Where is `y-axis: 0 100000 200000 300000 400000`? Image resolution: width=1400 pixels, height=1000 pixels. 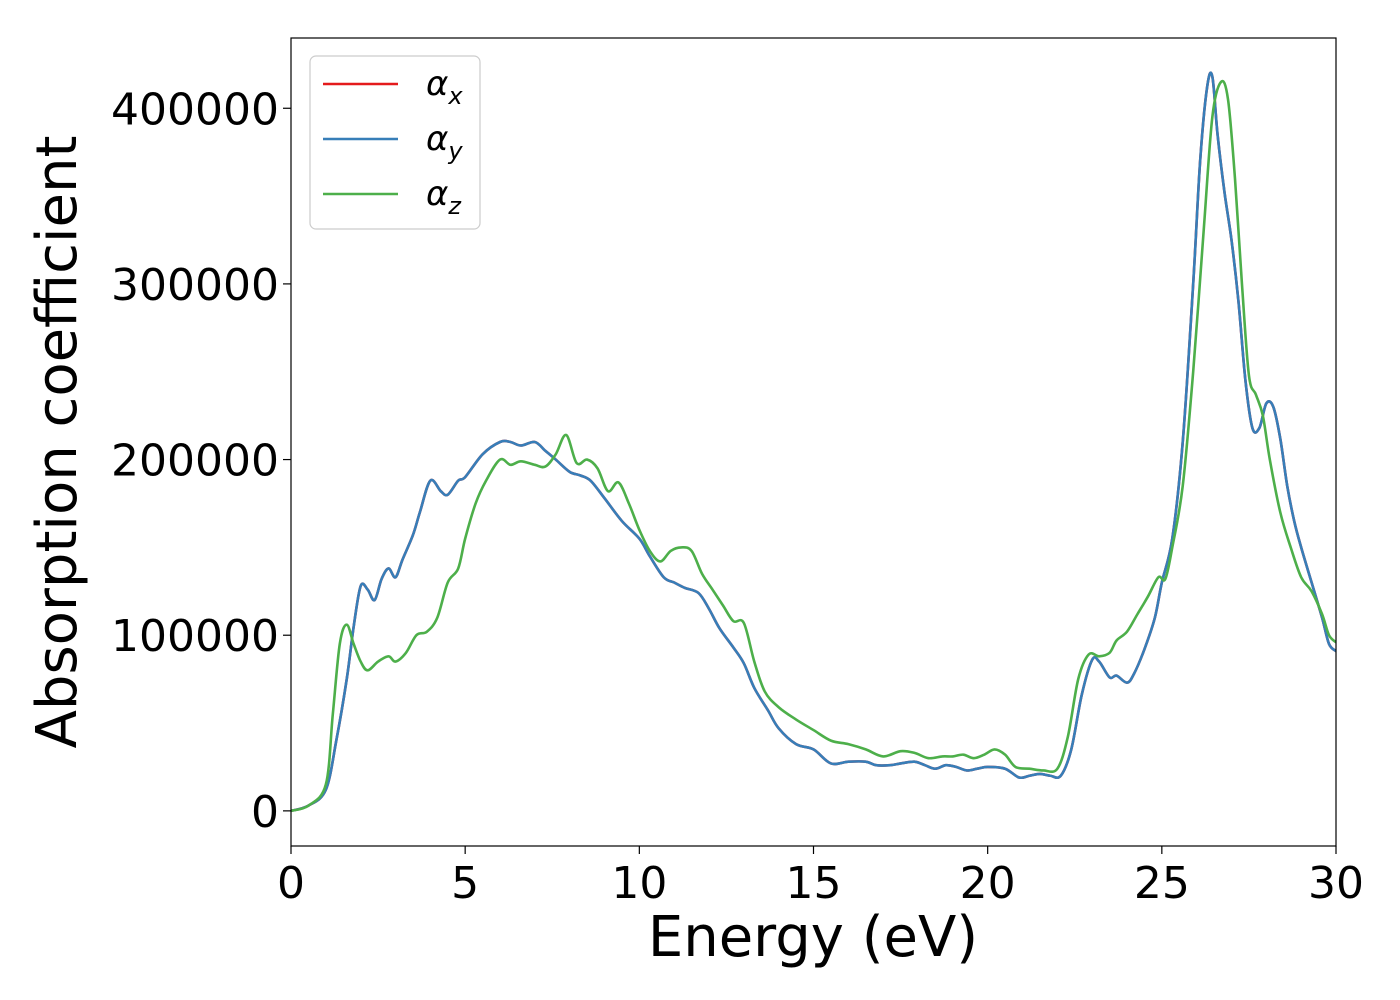
y-axis: 0 100000 200000 300000 400000 is located at coordinates (201, 461).